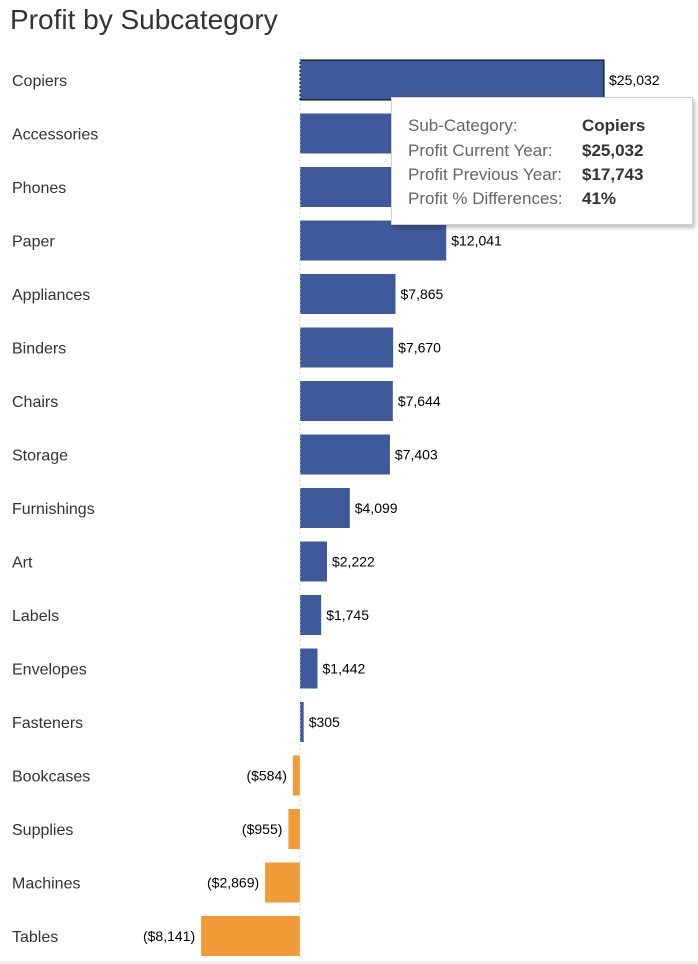 The height and width of the screenshot is (964, 698). I want to click on data-label: $12,041, so click(476, 241).